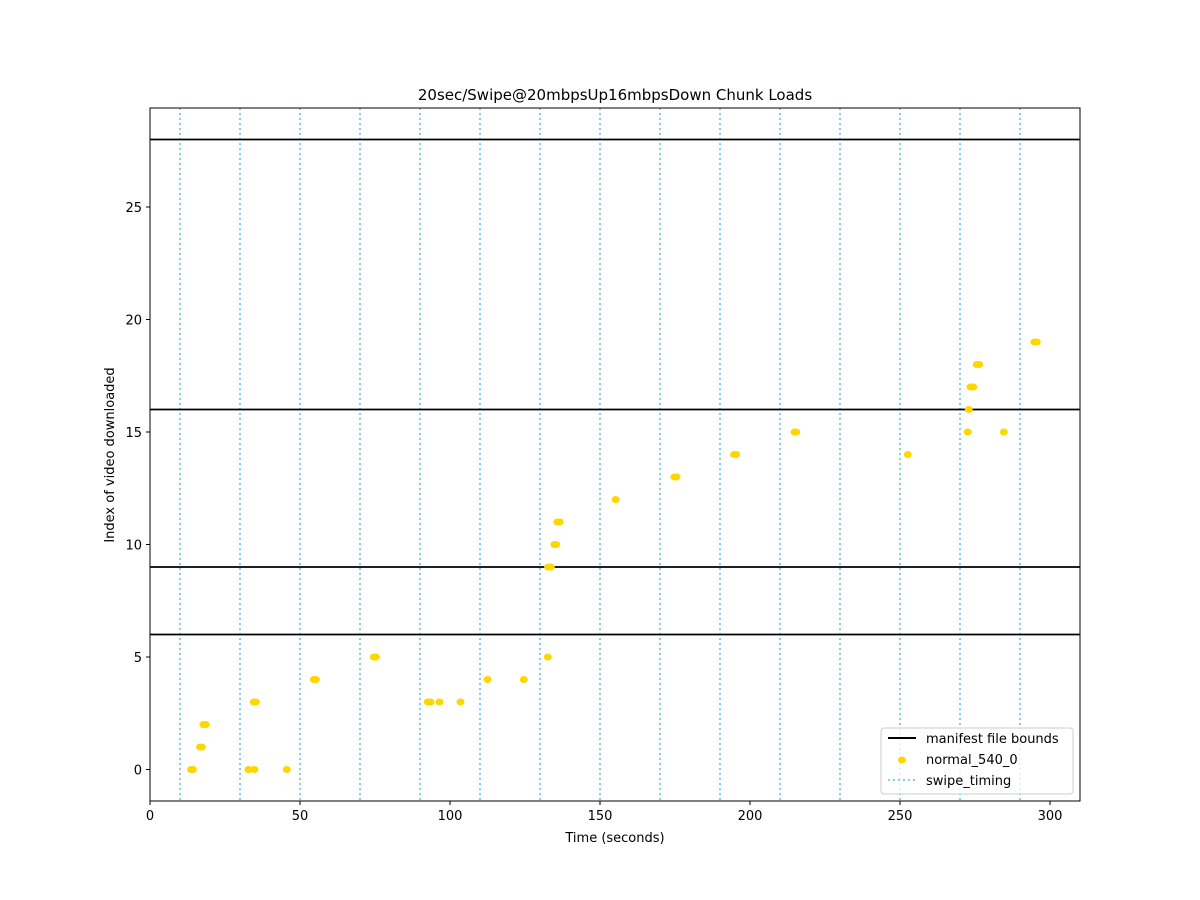 The height and width of the screenshot is (900, 1200). I want to click on x-tick-label: 50, so click(300, 816).